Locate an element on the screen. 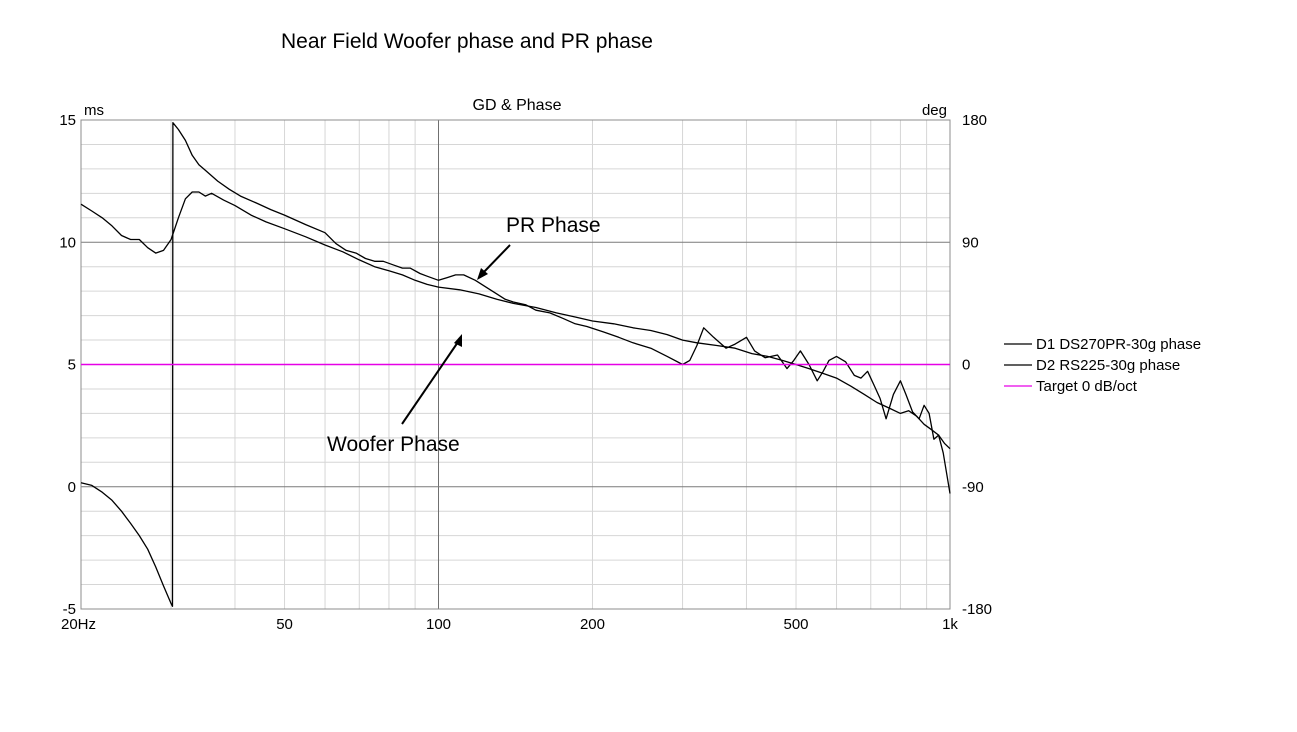  right-y-tick-label: -180 is located at coordinates (977, 609).